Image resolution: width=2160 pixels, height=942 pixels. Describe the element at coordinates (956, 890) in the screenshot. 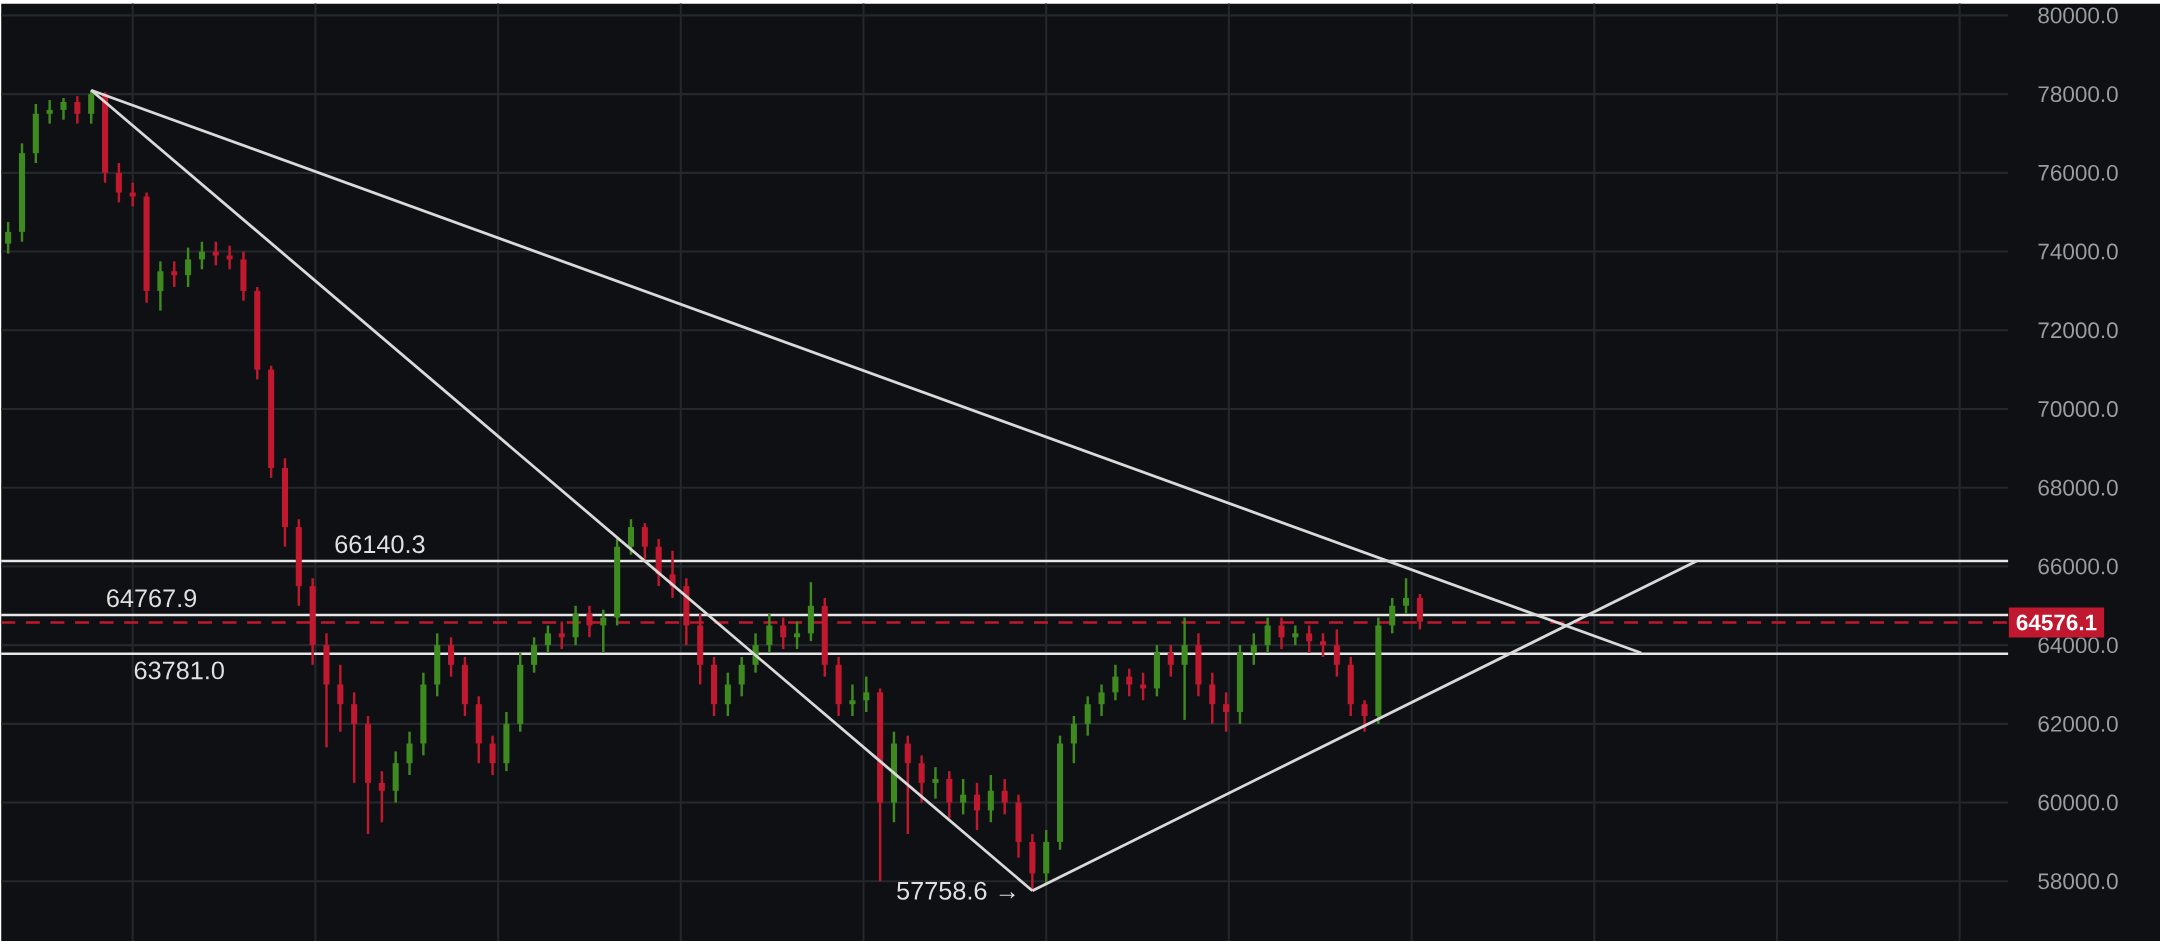

I see `annotation: 57758.6 →` at that location.